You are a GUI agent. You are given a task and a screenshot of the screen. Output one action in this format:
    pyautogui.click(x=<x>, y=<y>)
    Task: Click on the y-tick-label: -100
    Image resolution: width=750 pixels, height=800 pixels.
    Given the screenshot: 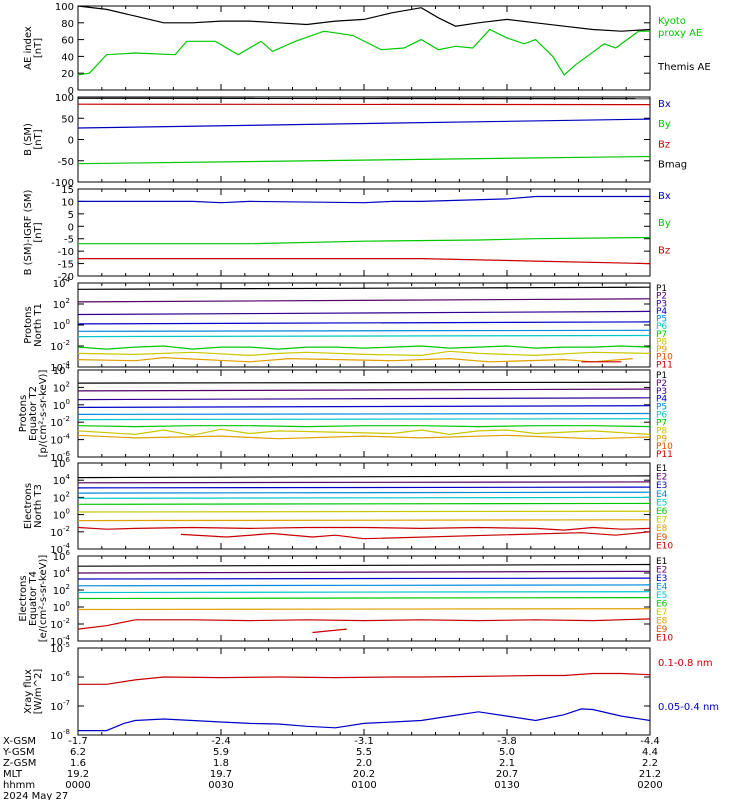 What is the action you would take?
    pyautogui.click(x=62, y=183)
    